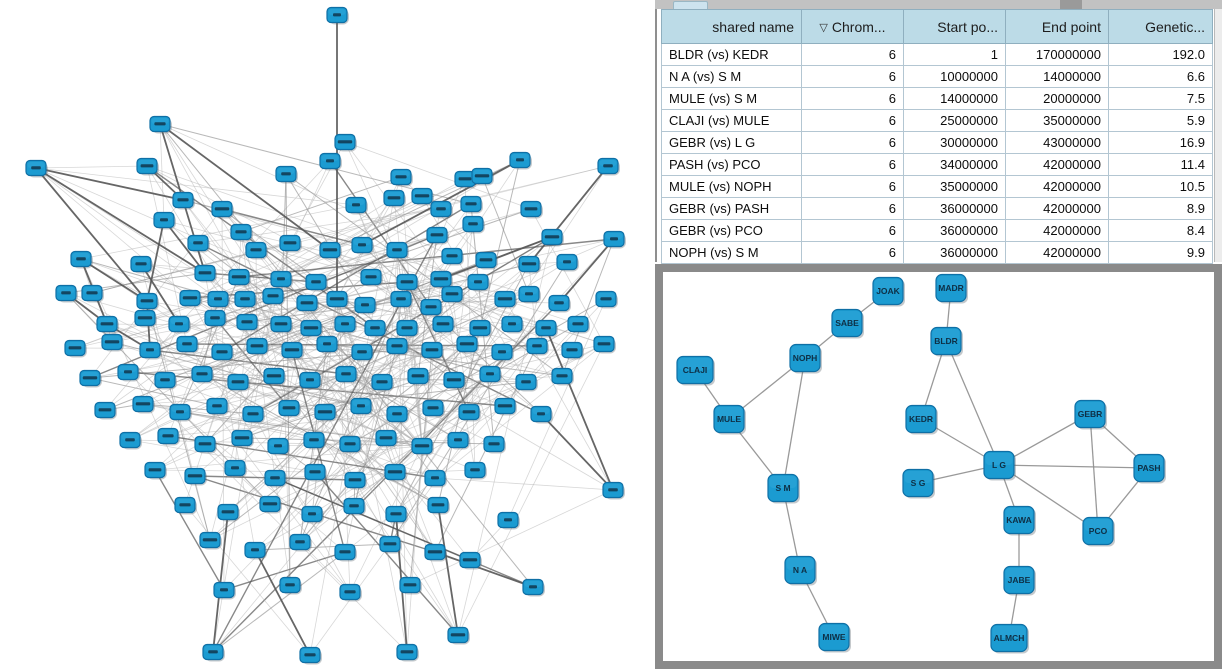 The width and height of the screenshot is (1222, 669). What do you see at coordinates (1149, 468) in the screenshot?
I see `network-node: PASH` at bounding box center [1149, 468].